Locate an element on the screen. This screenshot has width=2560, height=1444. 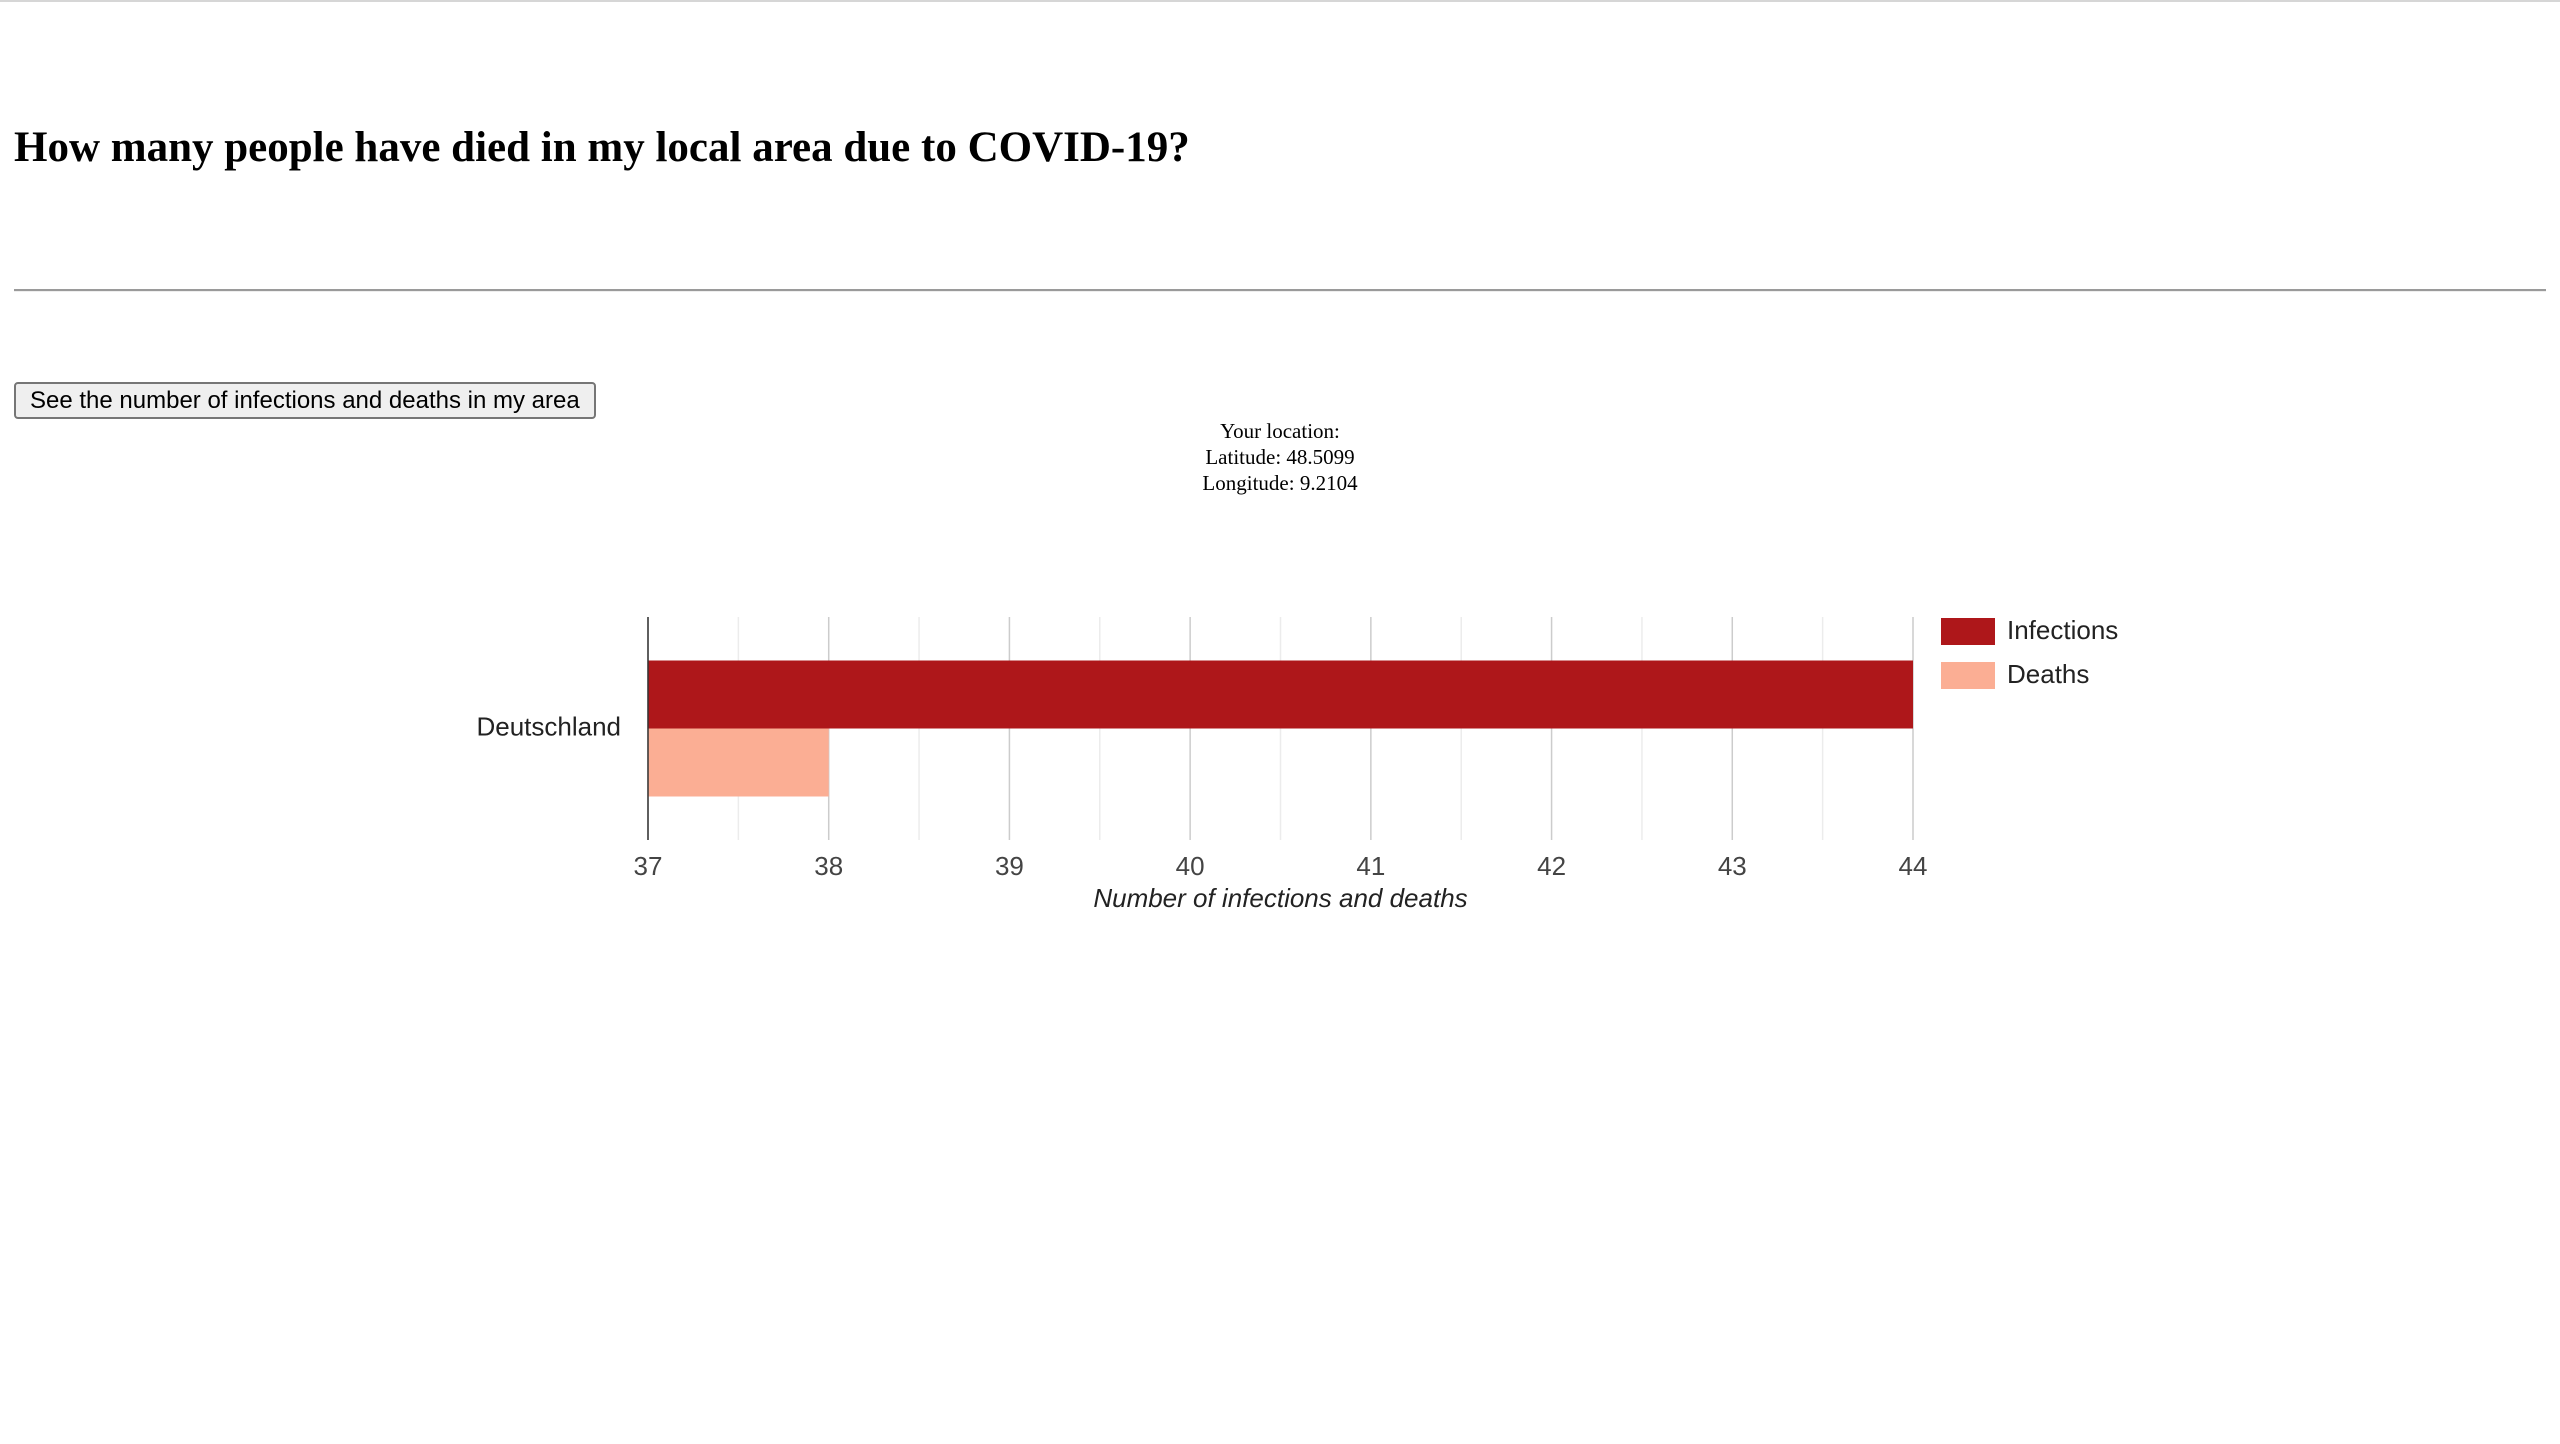
location-title: Your location: is located at coordinates (1280, 431).